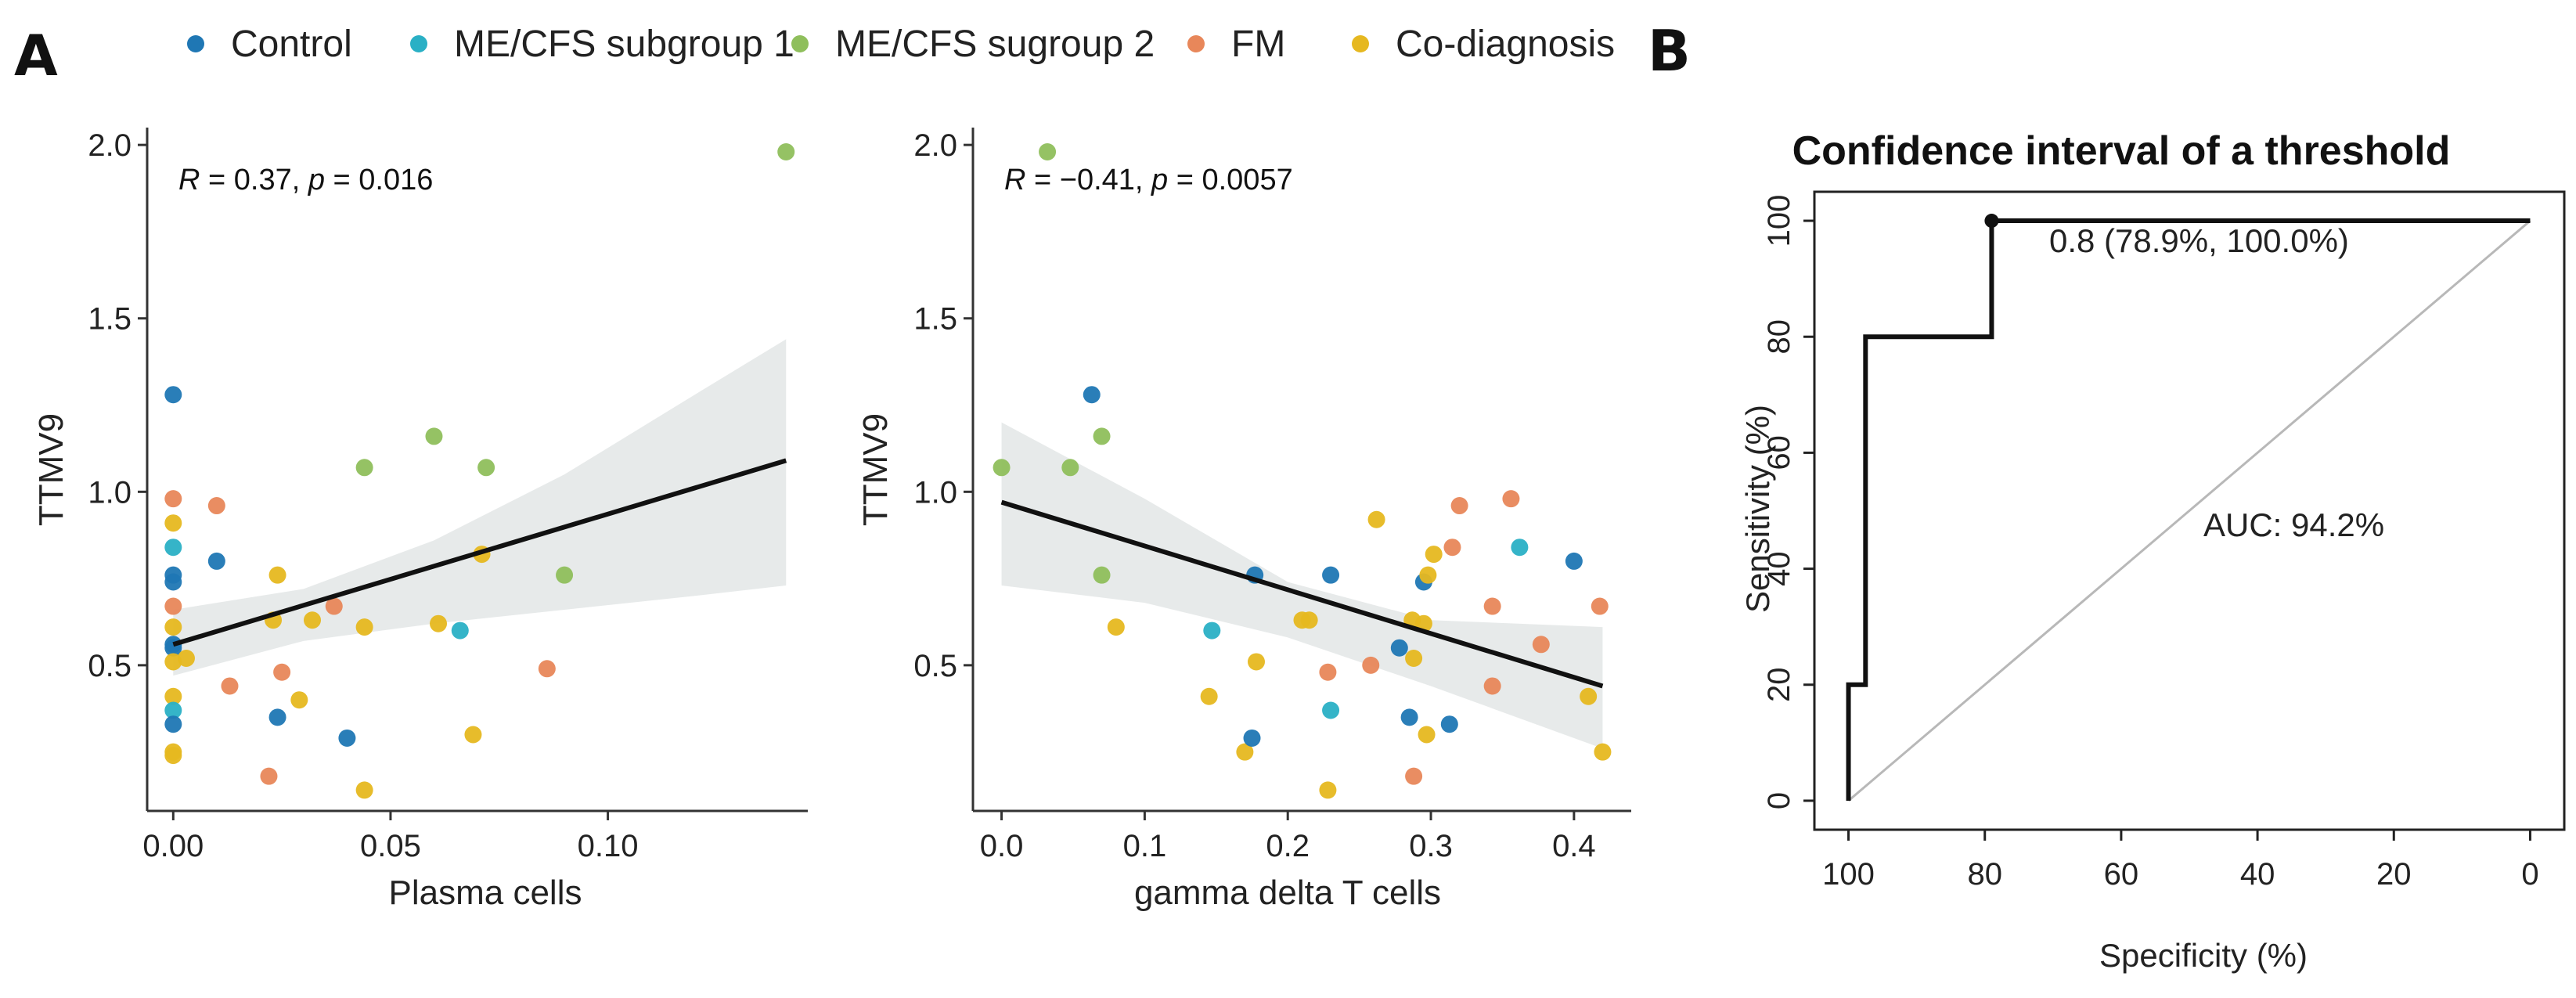 The width and height of the screenshot is (2576, 998). Describe the element at coordinates (110, 492) in the screenshot. I see `scatter1-y-tick-label: 1.0` at that location.